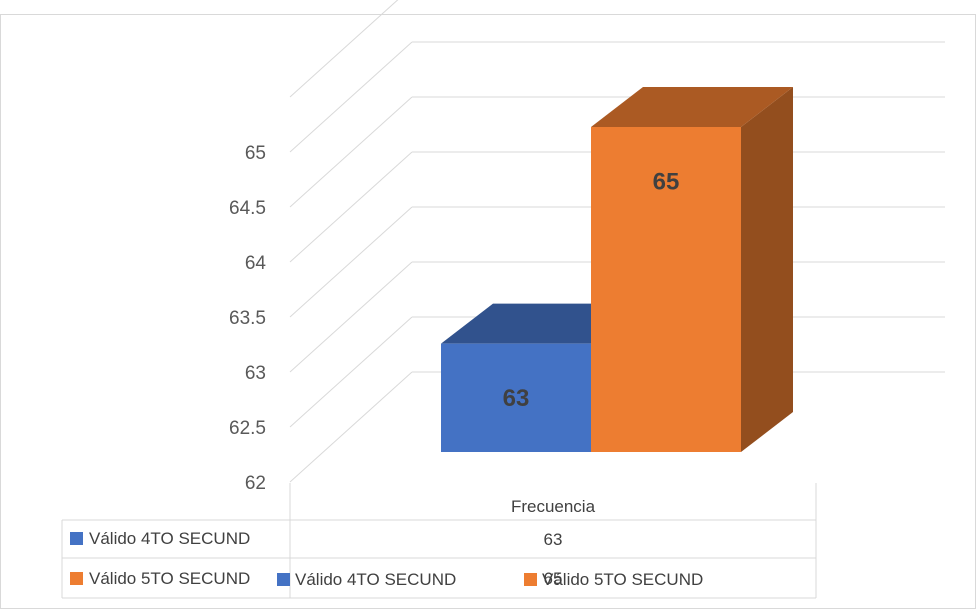 Image resolution: width=977 pixels, height=610 pixels. I want to click on bar-side, so click(767, 269).